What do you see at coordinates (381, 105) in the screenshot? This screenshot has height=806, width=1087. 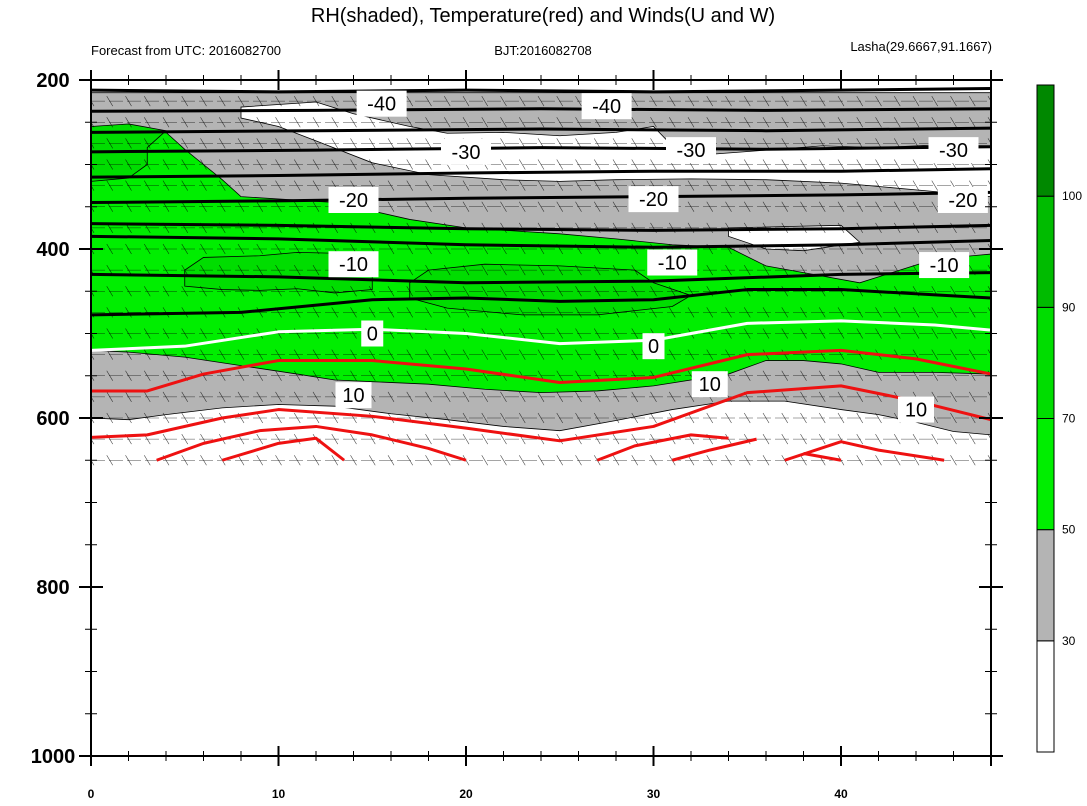 I see `contour-label-0: -40` at bounding box center [381, 105].